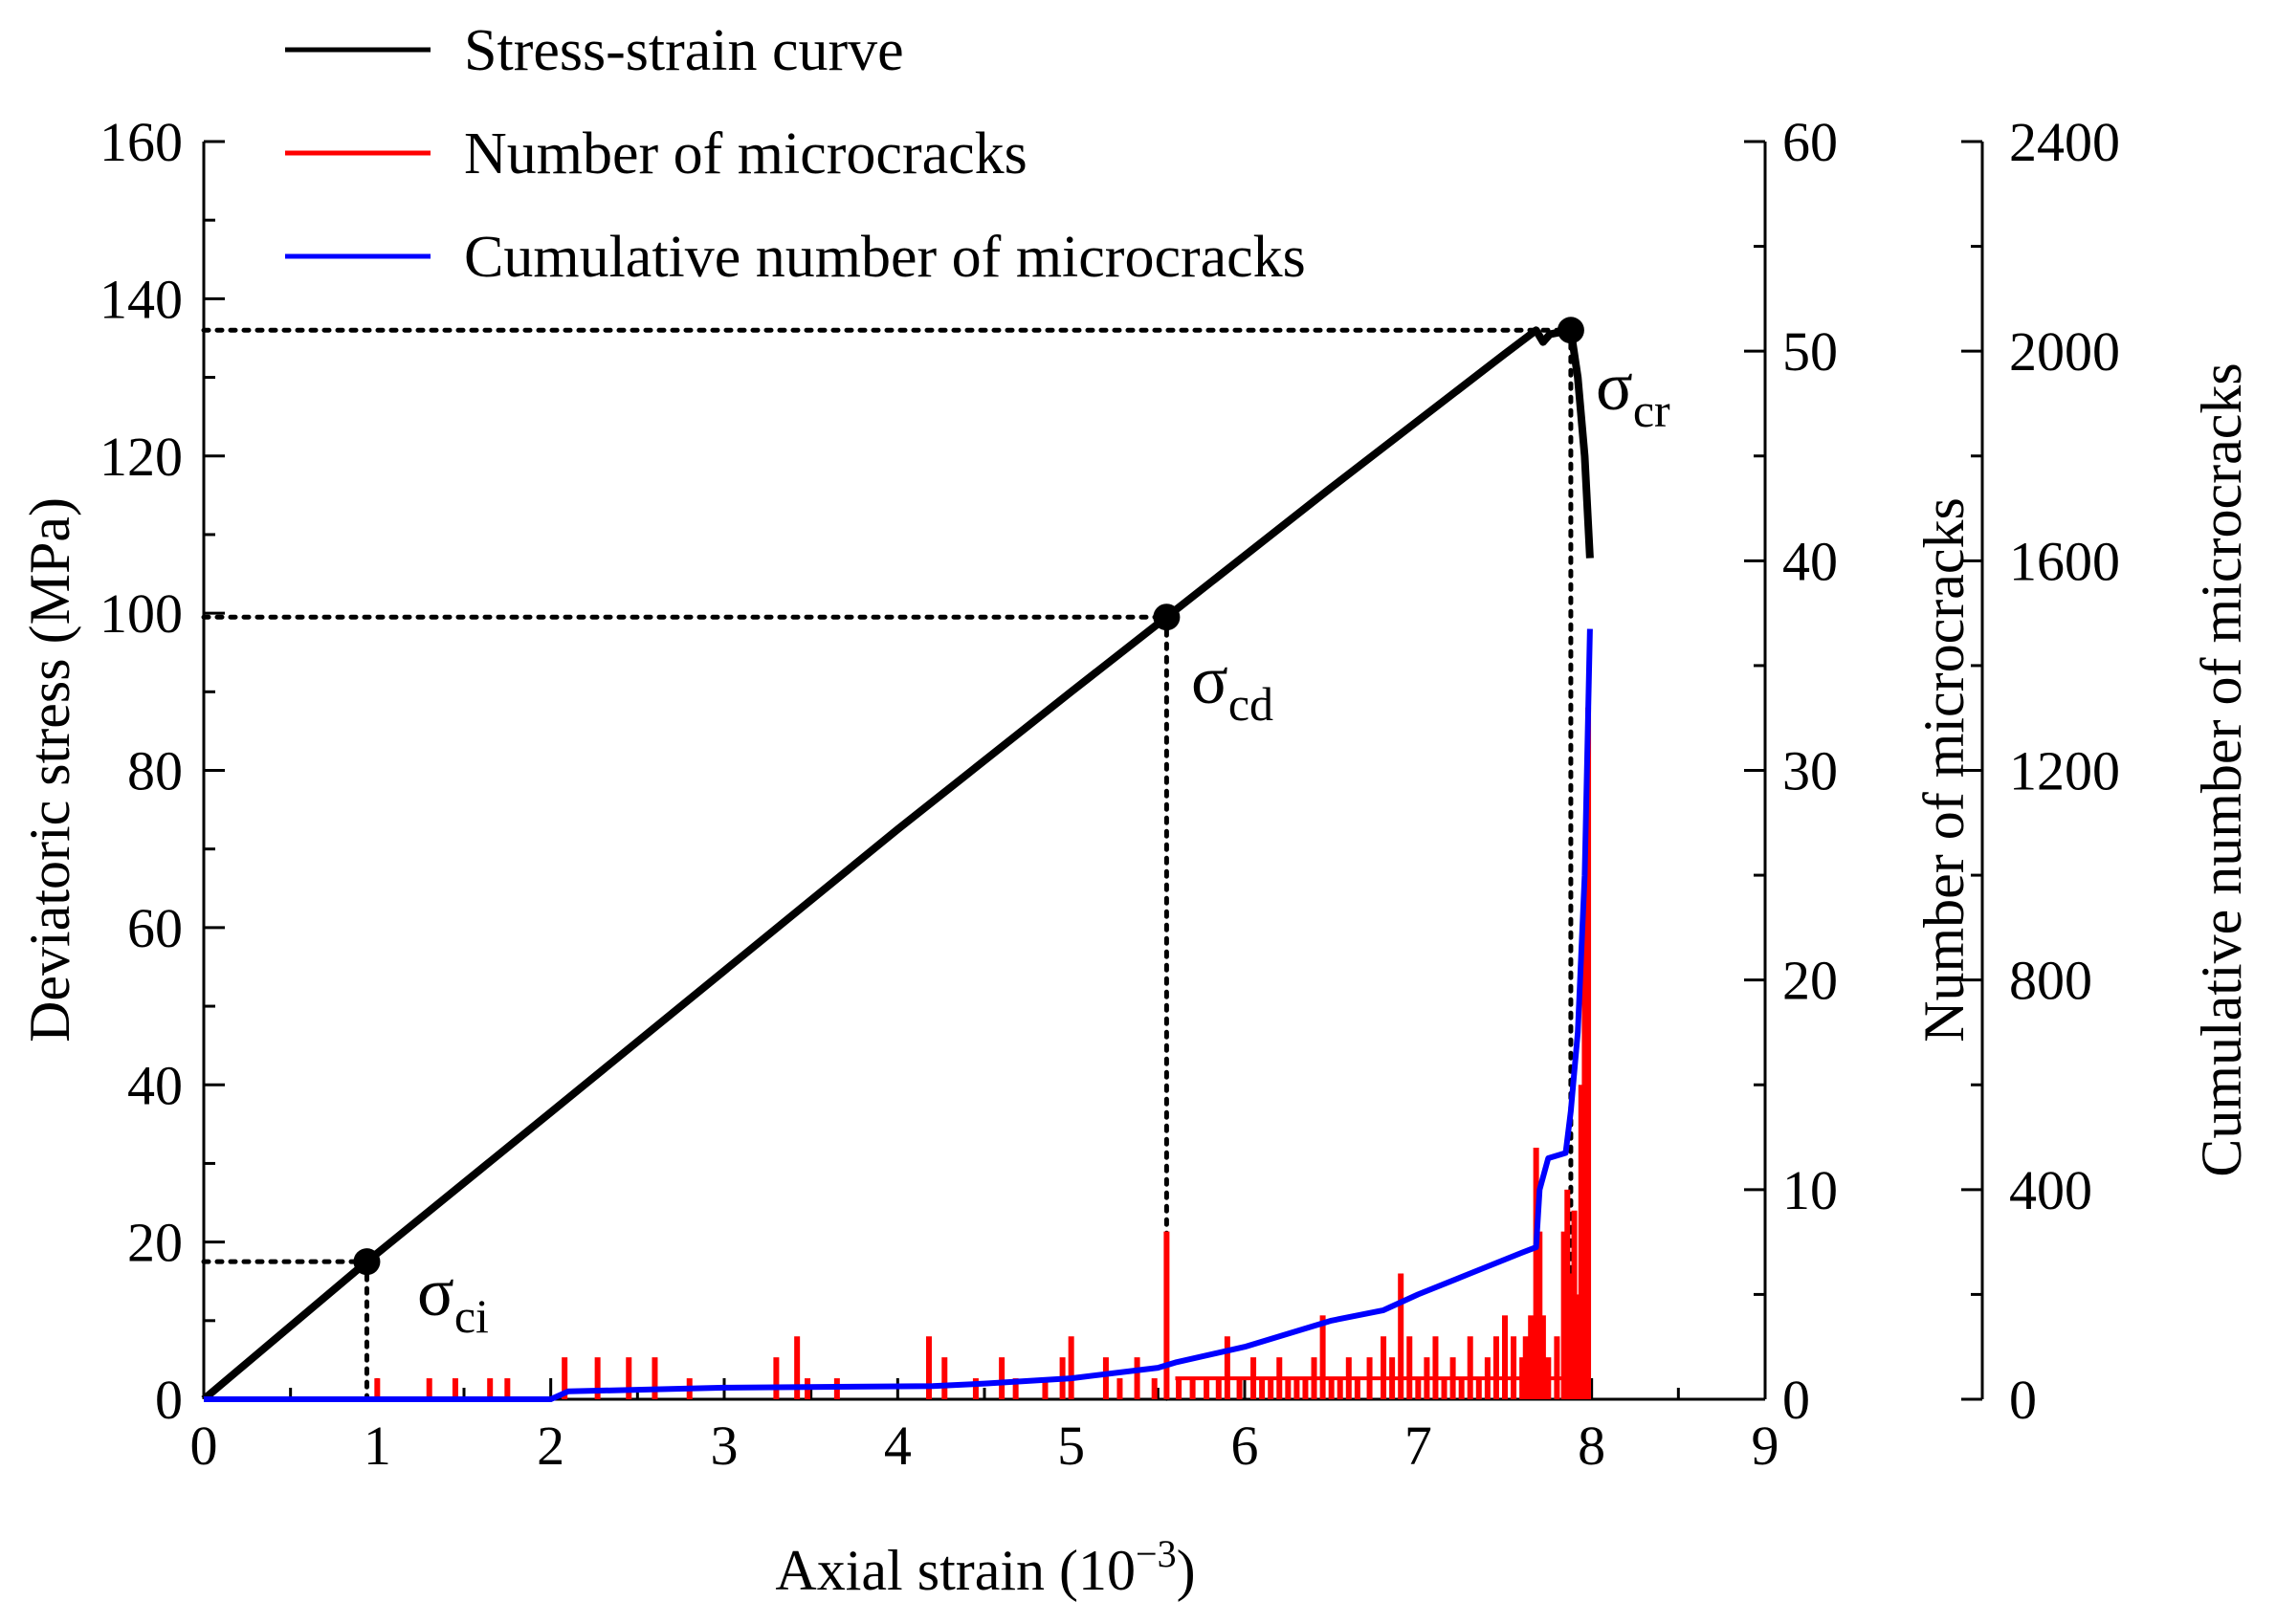  What do you see at coordinates (2064, 561) in the screenshot?
I see `y3-tick-label: 1600` at bounding box center [2064, 561].